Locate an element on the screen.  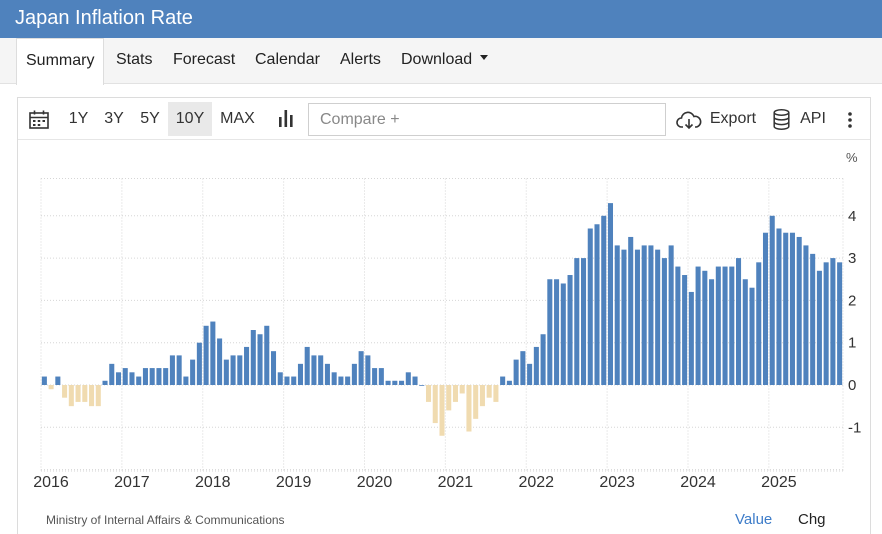
cloud-download-icon is located at coordinates (689, 120).